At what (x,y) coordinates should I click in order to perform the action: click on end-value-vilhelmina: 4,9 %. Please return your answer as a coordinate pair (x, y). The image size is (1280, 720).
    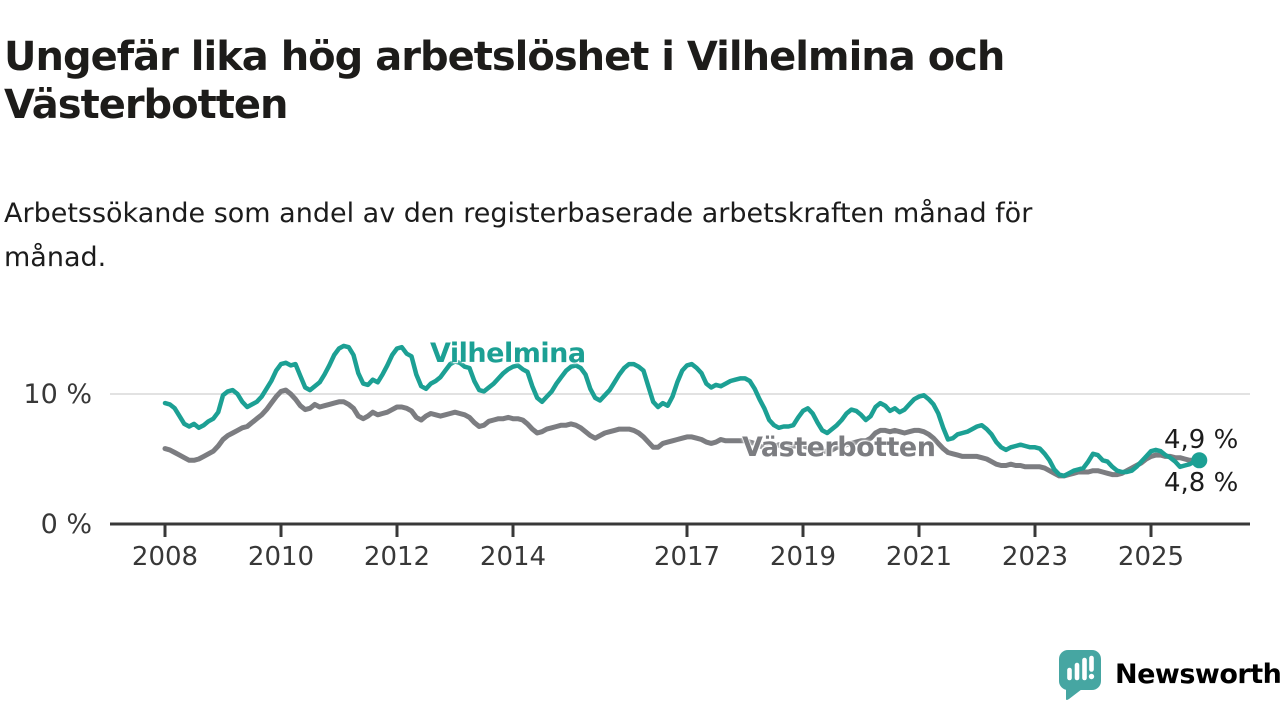
    Looking at the image, I should click on (1201, 440).